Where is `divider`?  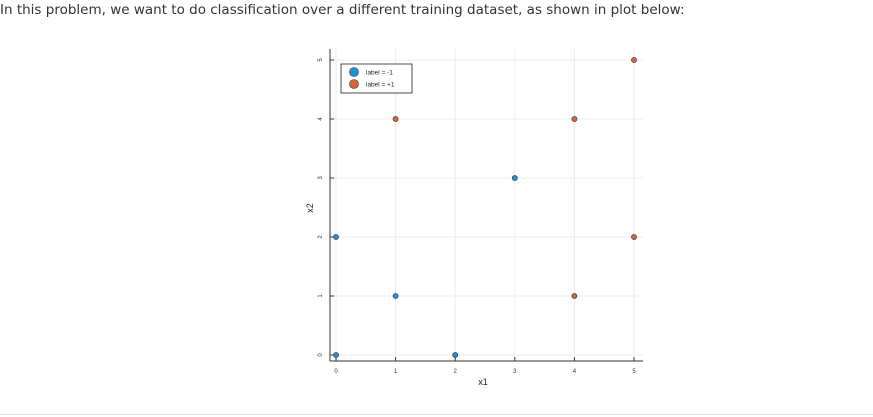 divider is located at coordinates (436, 414).